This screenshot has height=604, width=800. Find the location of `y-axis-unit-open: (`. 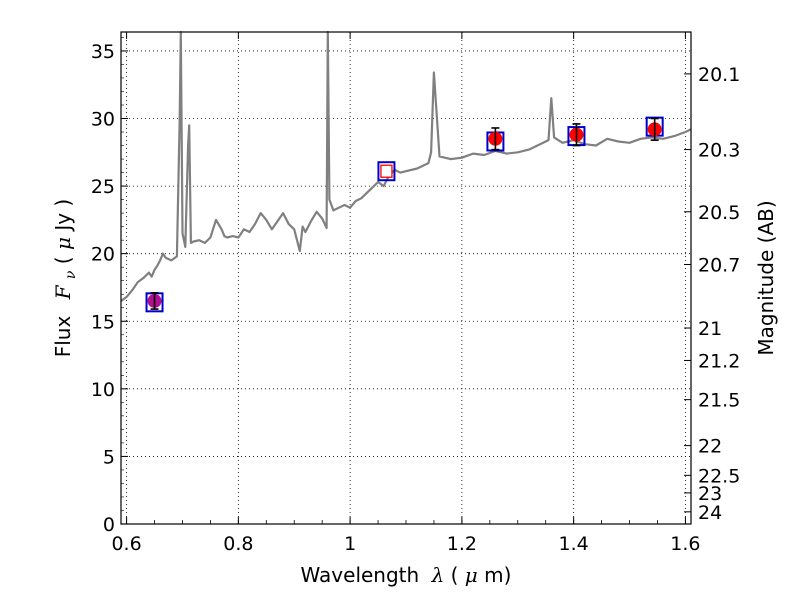

y-axis-unit-open: ( is located at coordinates (63, 257).